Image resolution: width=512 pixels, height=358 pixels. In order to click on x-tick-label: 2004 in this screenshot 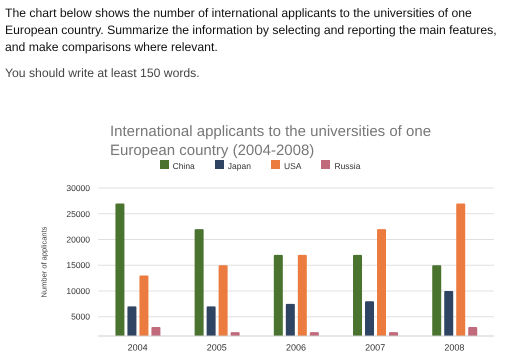, I will do `click(138, 347)`.